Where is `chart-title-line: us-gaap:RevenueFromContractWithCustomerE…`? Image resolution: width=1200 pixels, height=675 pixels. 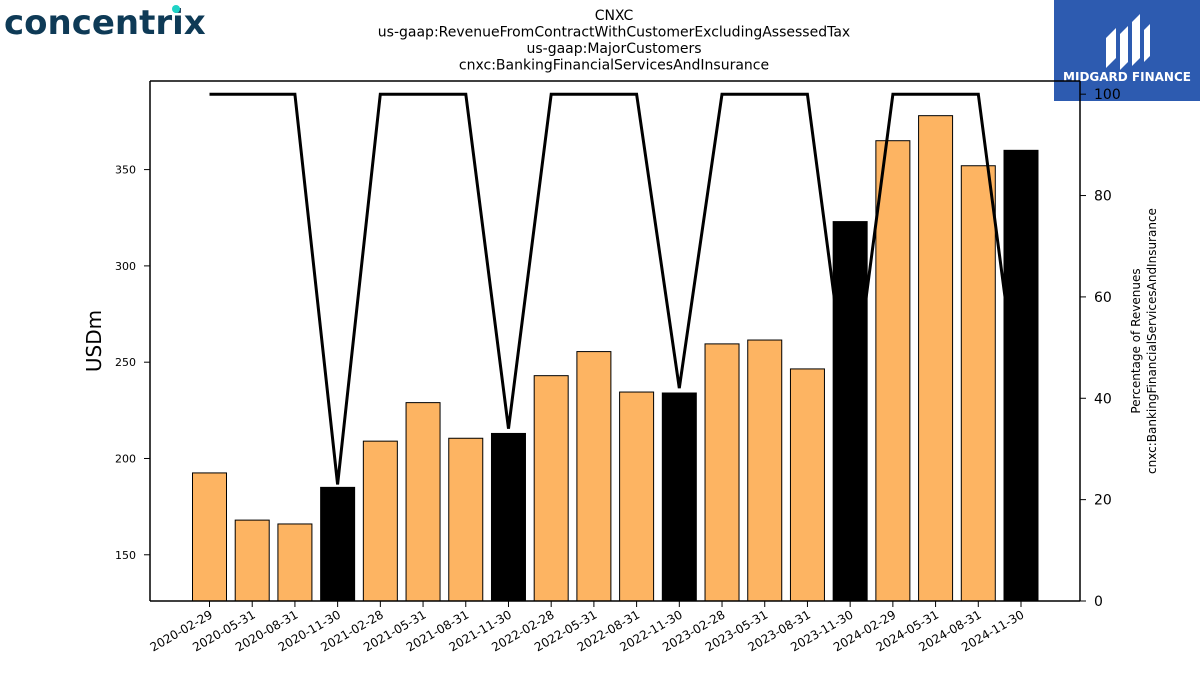 chart-title-line: us-gaap:RevenueFromContractWithCustomerE… is located at coordinates (614, 33).